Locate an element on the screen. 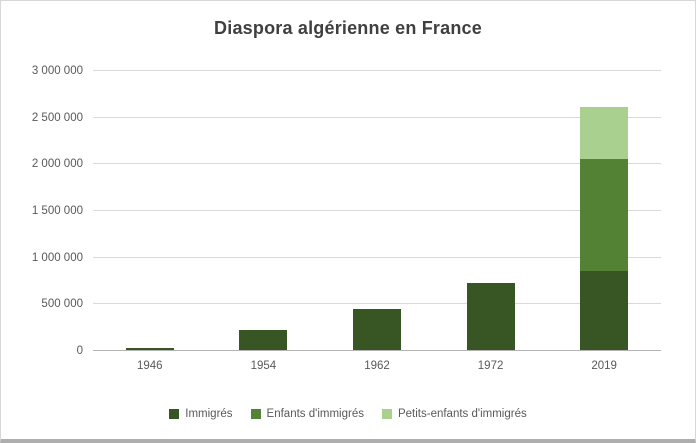 This screenshot has height=443, width=696. bar-column-2019 is located at coordinates (604, 211).